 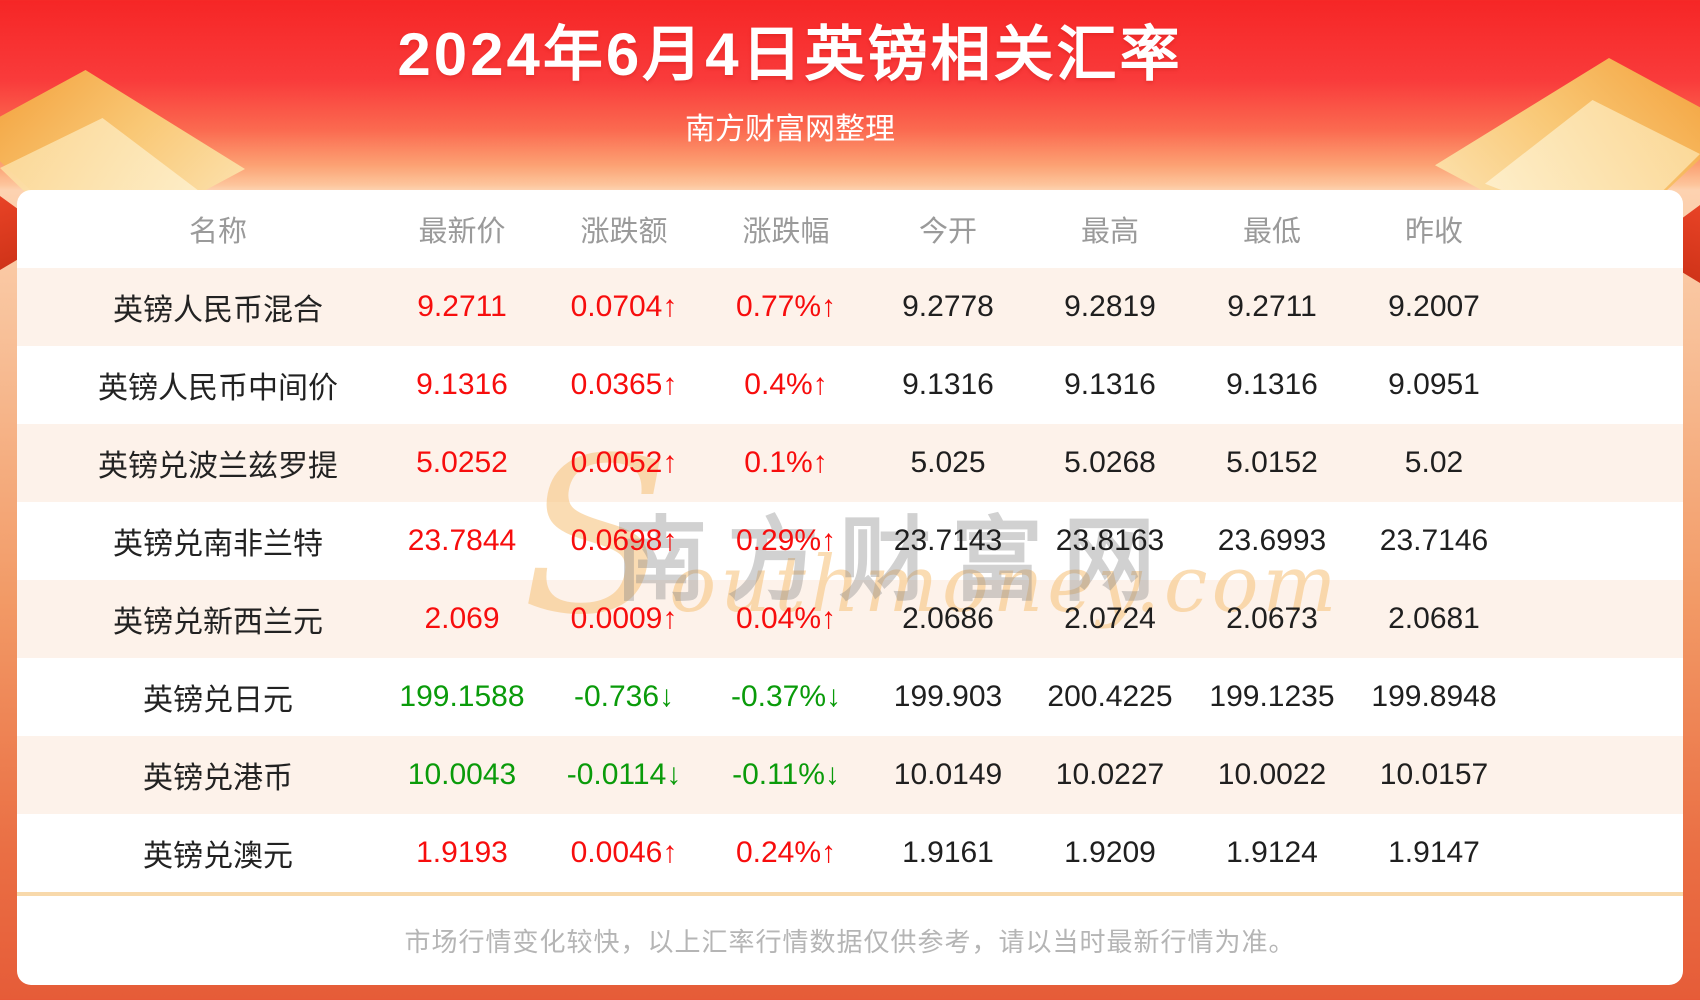 What do you see at coordinates (218, 856) in the screenshot?
I see `cell-pair-name: 英镑兑澳元` at bounding box center [218, 856].